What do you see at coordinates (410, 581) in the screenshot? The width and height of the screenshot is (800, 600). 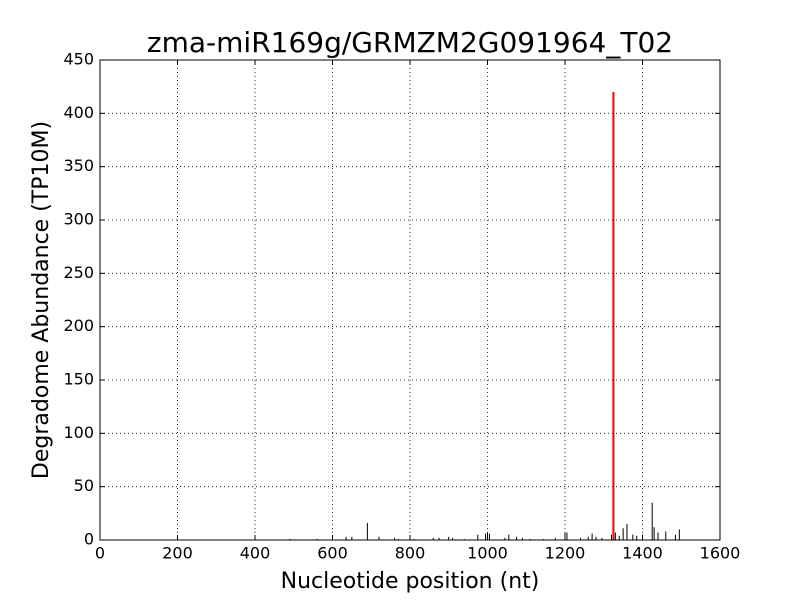 I see `x-axis-label: Nucleotide position (nt)` at bounding box center [410, 581].